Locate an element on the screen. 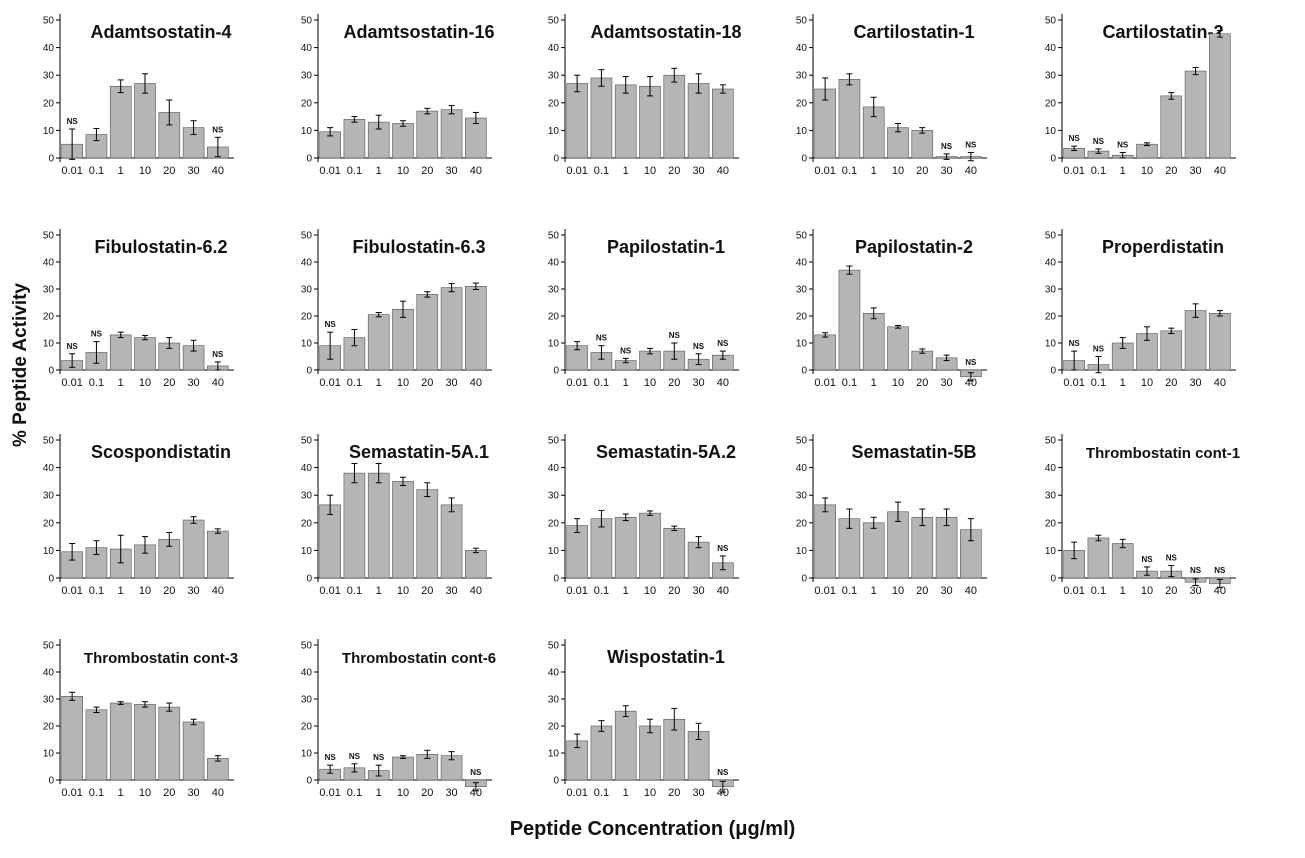 Image resolution: width=1305 pixels, height=858 pixels. bar-chart-panel: Semastatin-5B 0 10 20 30 40 50 0.01 0.1 1 10 20 30 40 is located at coordinates (891, 515).